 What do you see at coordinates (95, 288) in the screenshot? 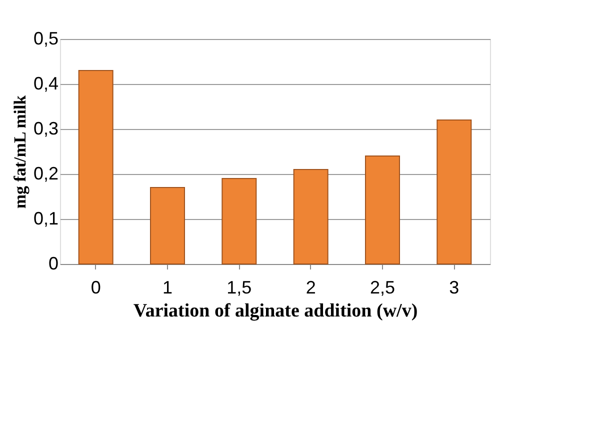
I see `x-tick-label: 0` at bounding box center [95, 288].